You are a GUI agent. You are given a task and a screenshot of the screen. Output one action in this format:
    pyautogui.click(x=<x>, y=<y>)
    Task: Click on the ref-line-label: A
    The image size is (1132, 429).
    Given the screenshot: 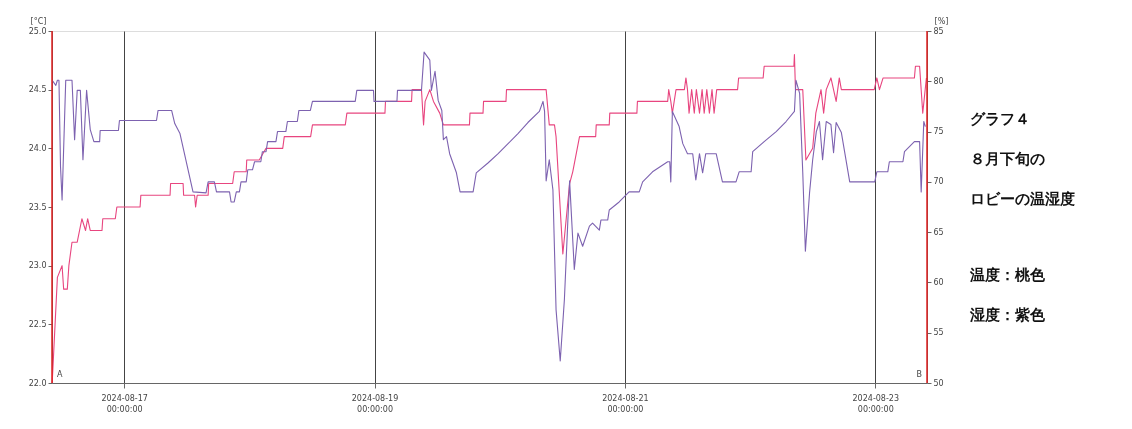 What is the action you would take?
    pyautogui.click(x=60, y=374)
    